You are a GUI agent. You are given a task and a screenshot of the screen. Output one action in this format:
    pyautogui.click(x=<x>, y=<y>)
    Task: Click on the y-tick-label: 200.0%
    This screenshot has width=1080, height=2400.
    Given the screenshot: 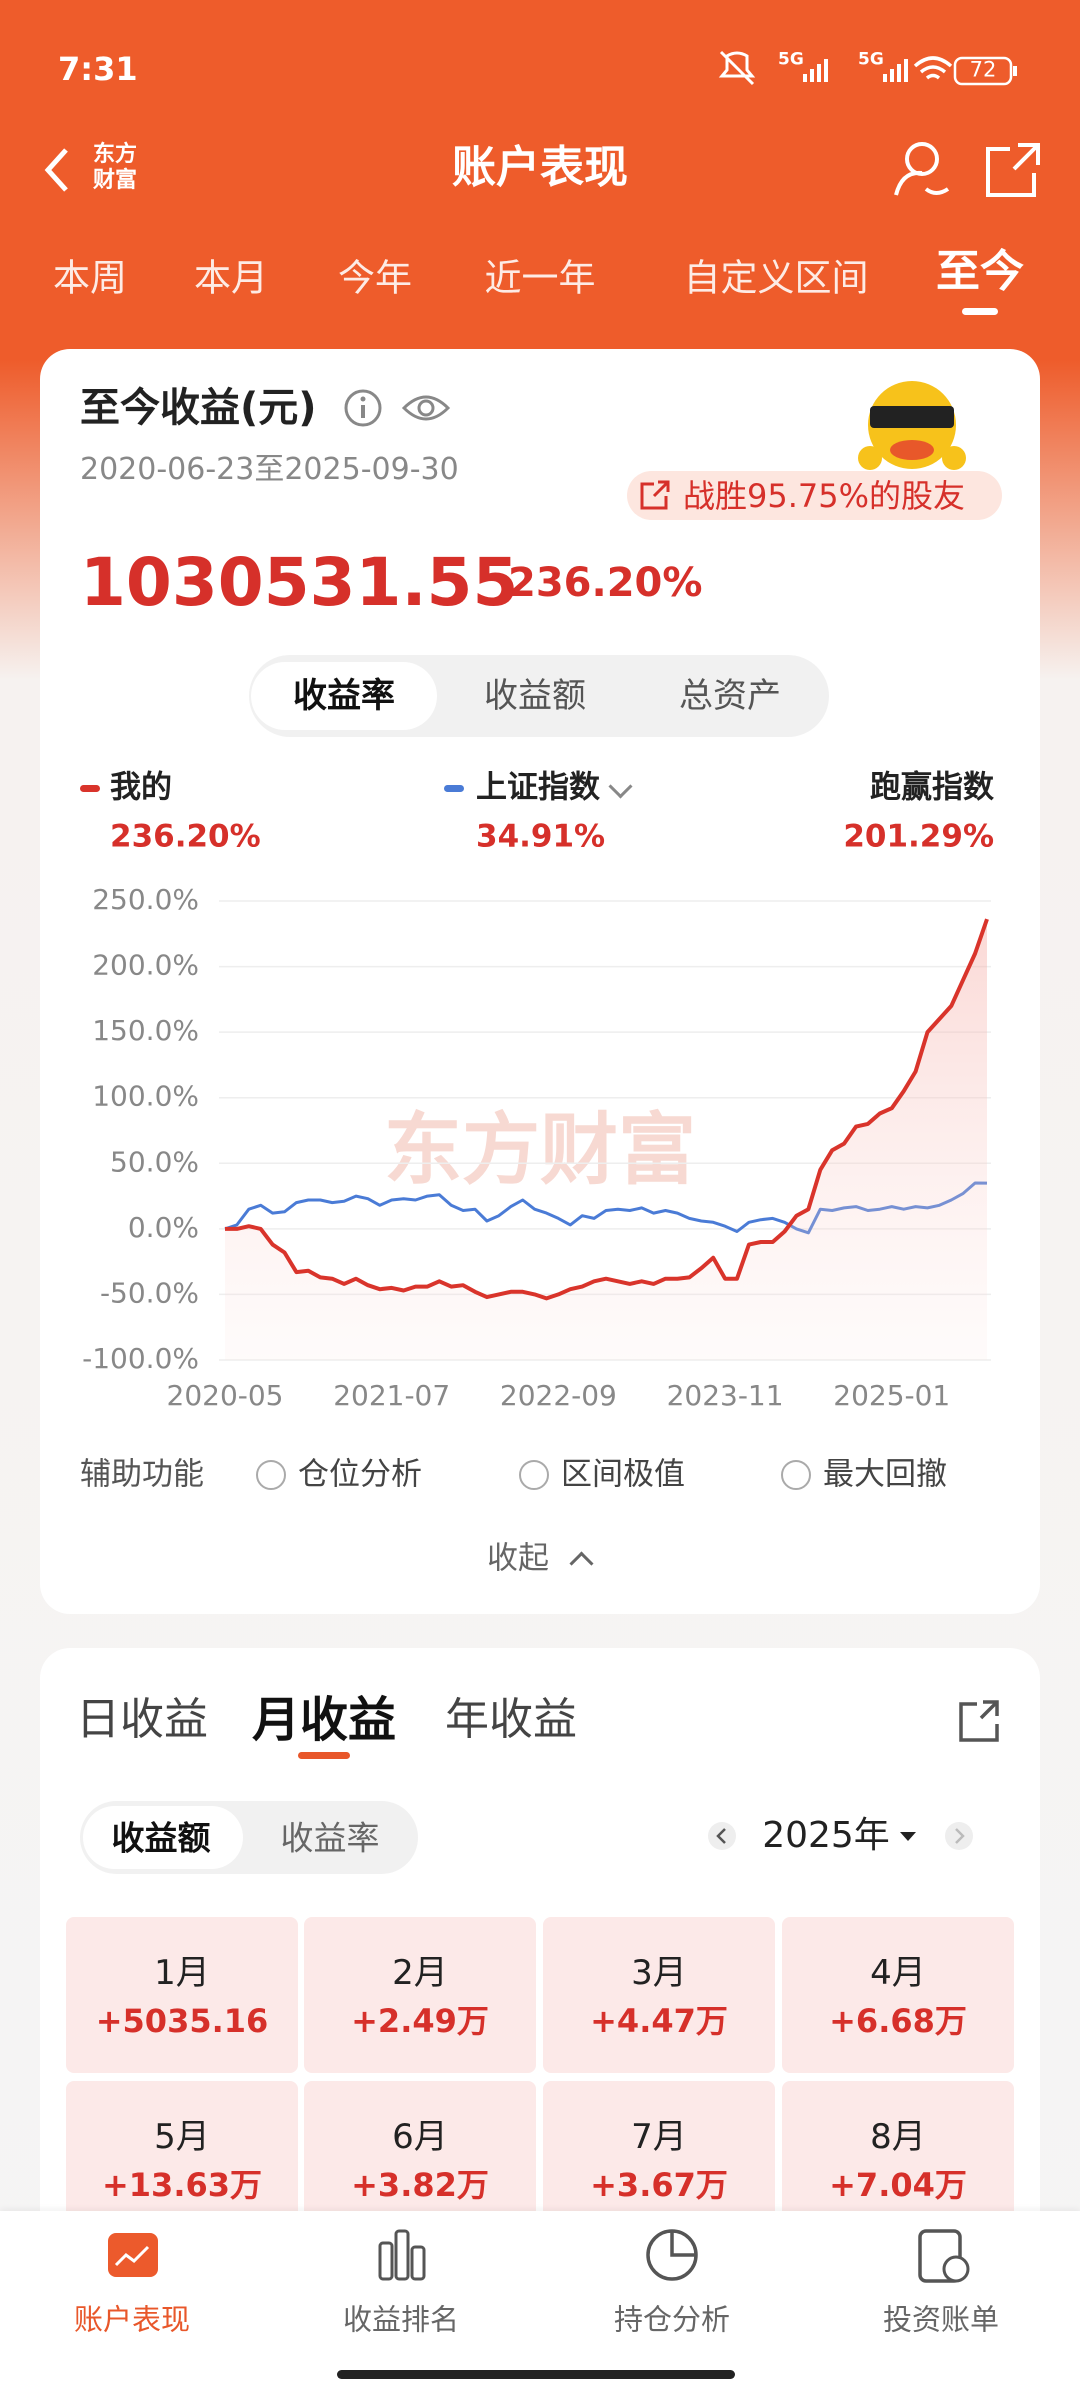 What is the action you would take?
    pyautogui.click(x=145, y=965)
    